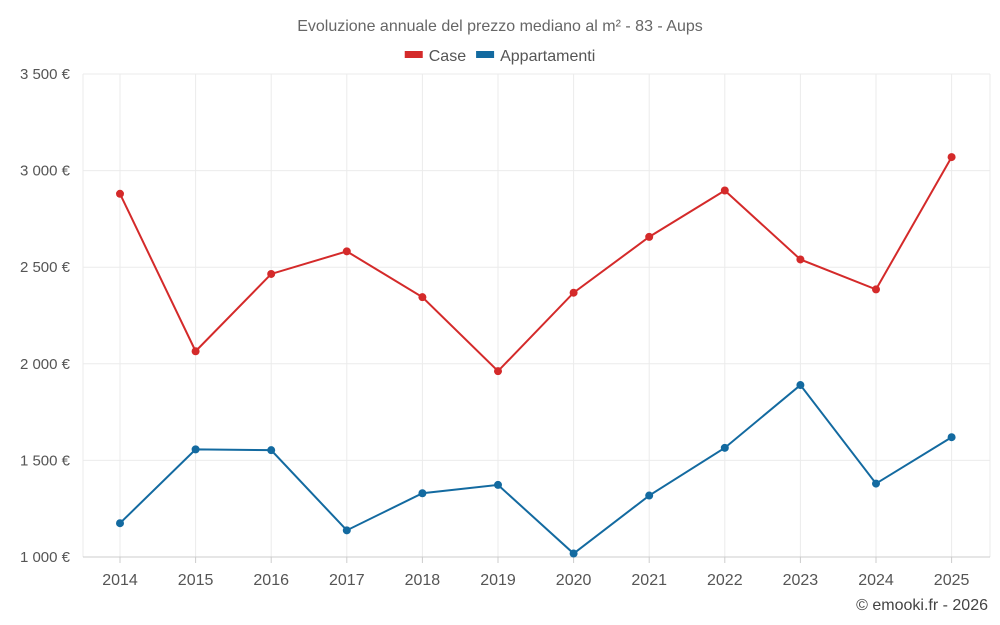 Image resolution: width=1000 pixels, height=625 pixels. I want to click on legend-swatch-appartamenti, so click(485, 54).